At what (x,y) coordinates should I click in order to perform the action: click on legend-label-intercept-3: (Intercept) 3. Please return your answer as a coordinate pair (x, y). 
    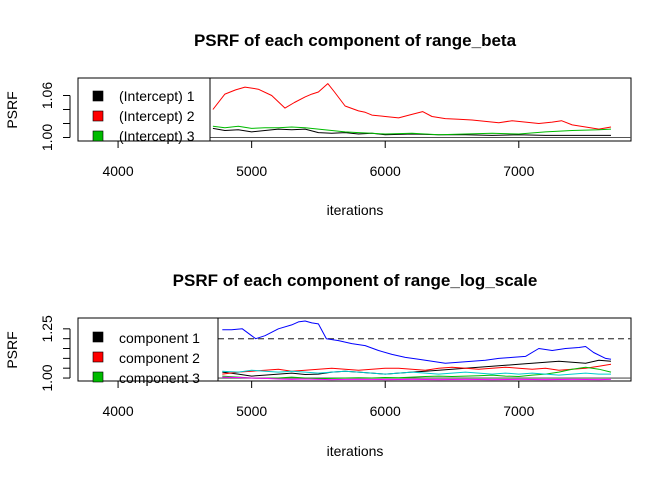
    Looking at the image, I should click on (157, 136).